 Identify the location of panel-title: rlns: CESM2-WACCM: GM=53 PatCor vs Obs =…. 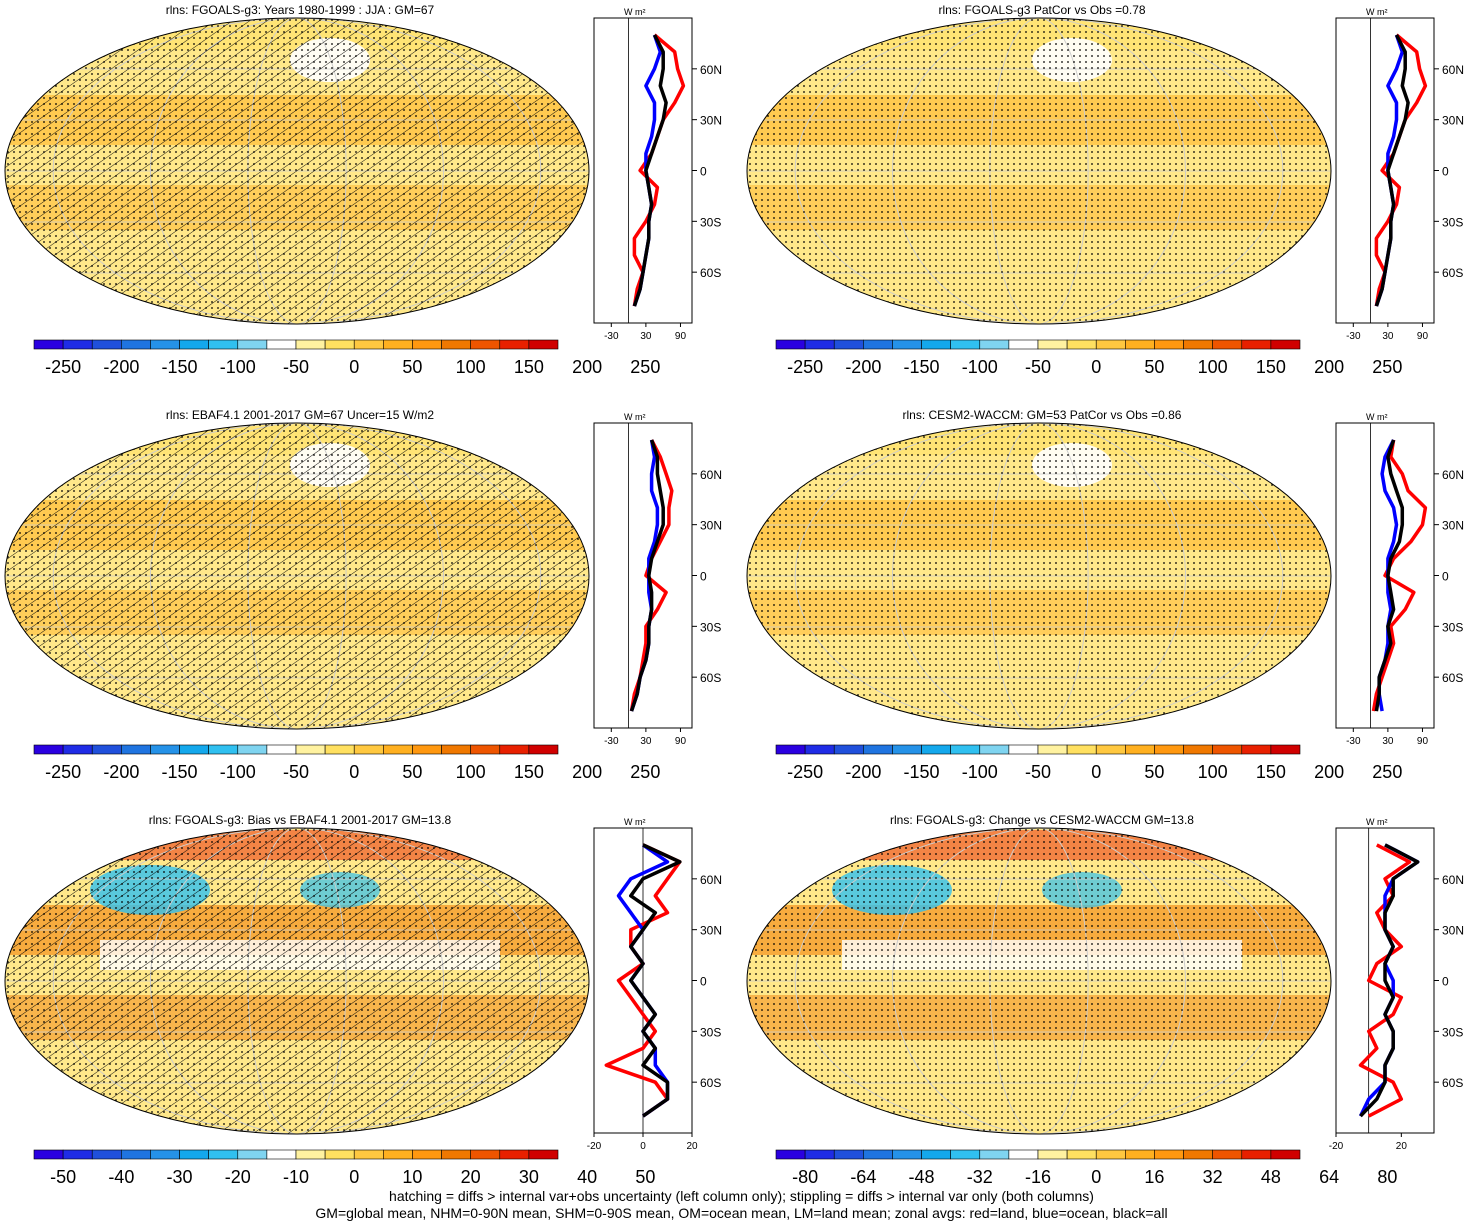
(1042, 415).